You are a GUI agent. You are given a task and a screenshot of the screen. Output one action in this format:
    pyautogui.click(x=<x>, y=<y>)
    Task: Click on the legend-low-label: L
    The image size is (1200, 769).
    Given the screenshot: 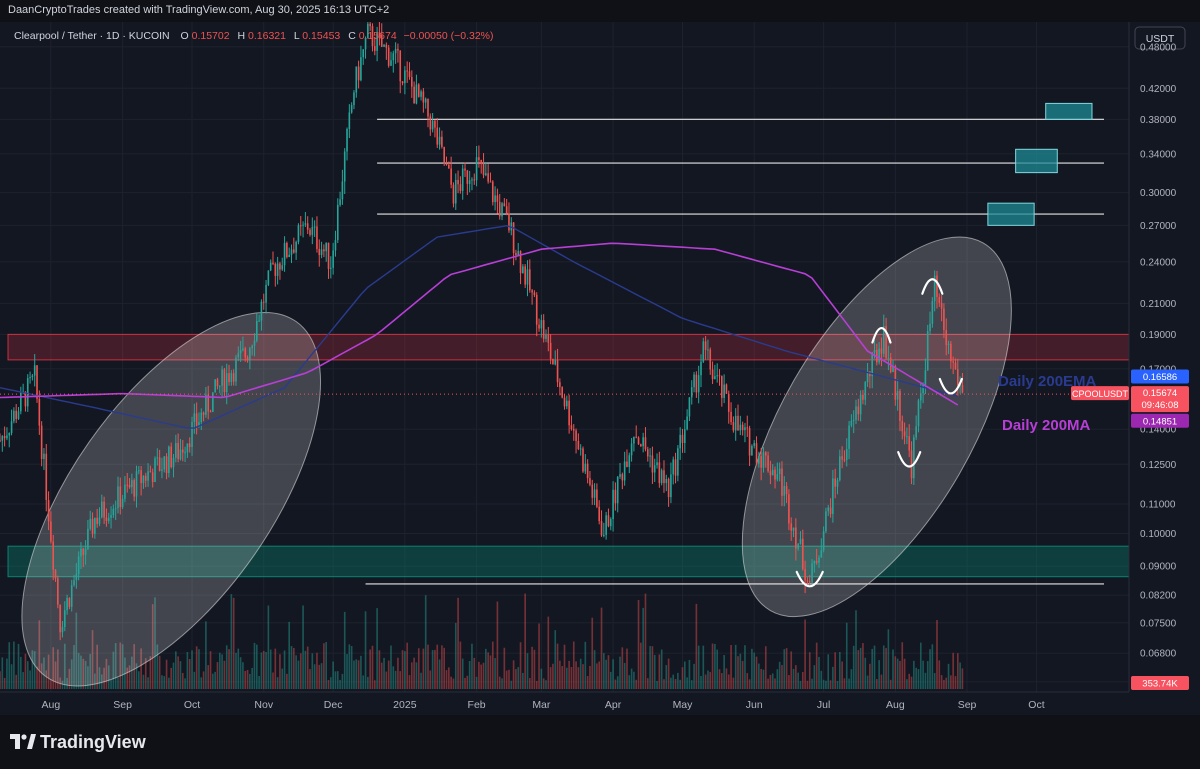 What is the action you would take?
    pyautogui.click(x=297, y=36)
    